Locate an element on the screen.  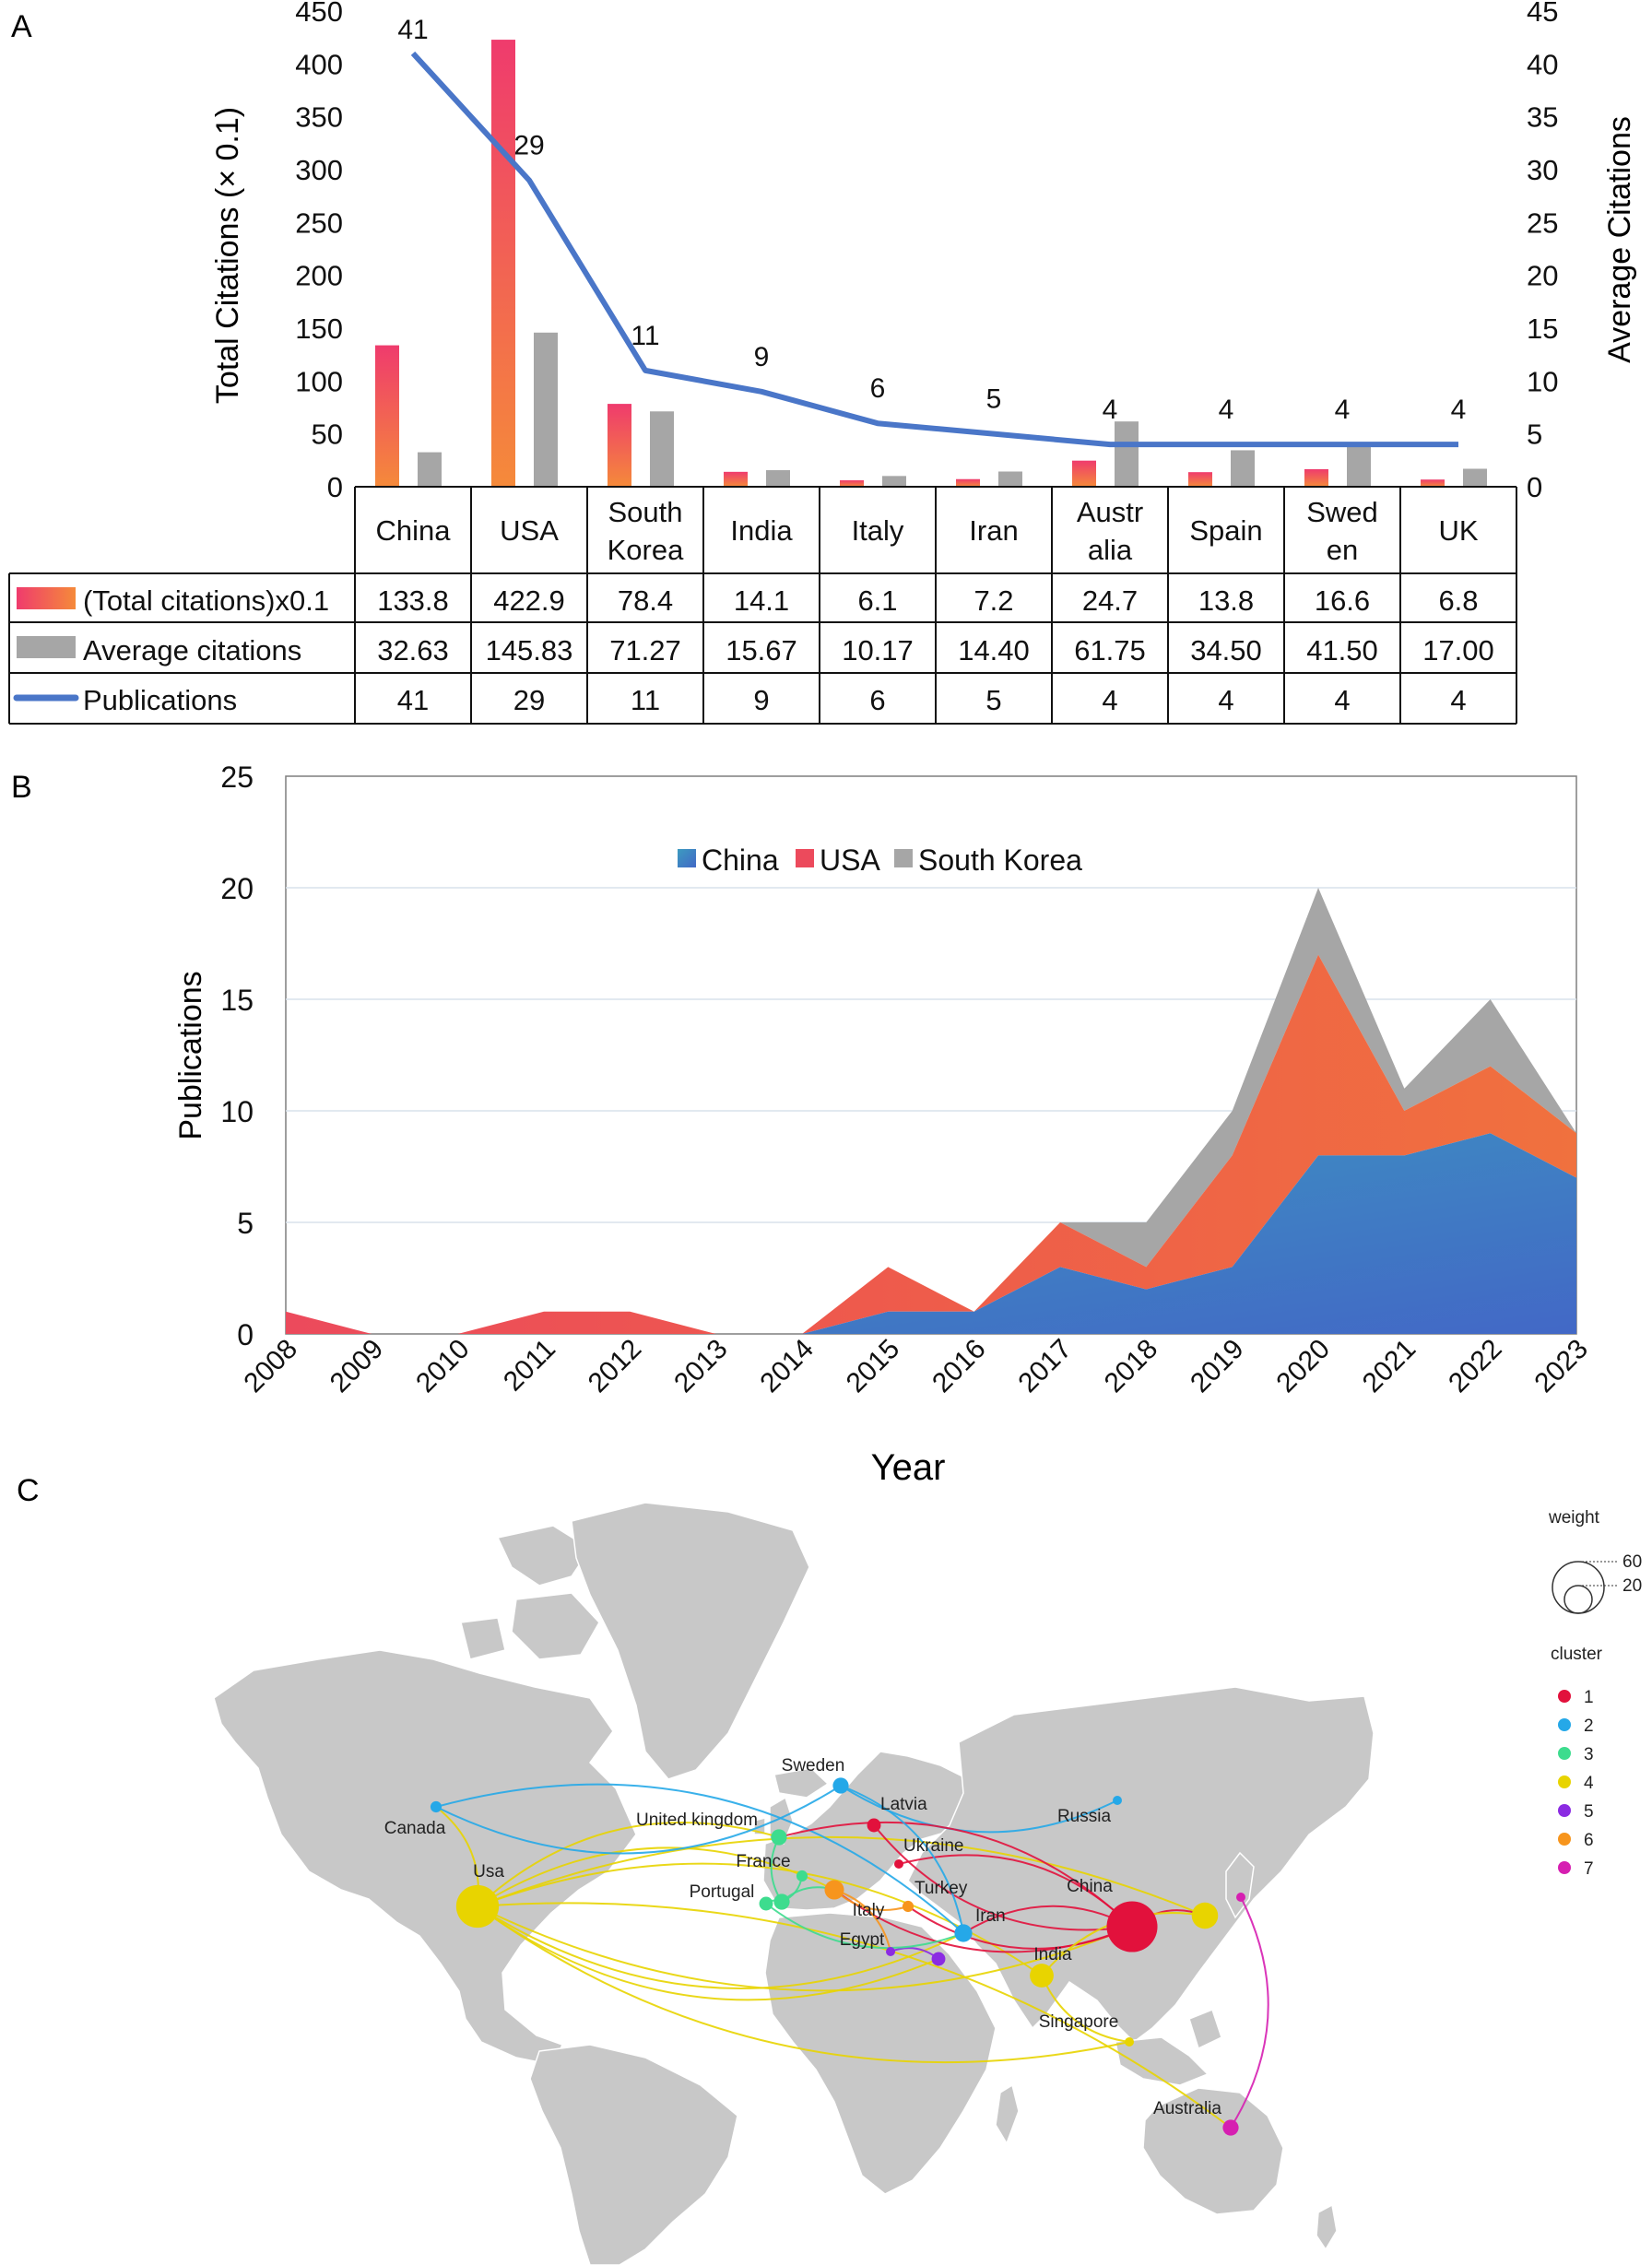
a-cell-0-3: 14.1 is located at coordinates (761, 600).